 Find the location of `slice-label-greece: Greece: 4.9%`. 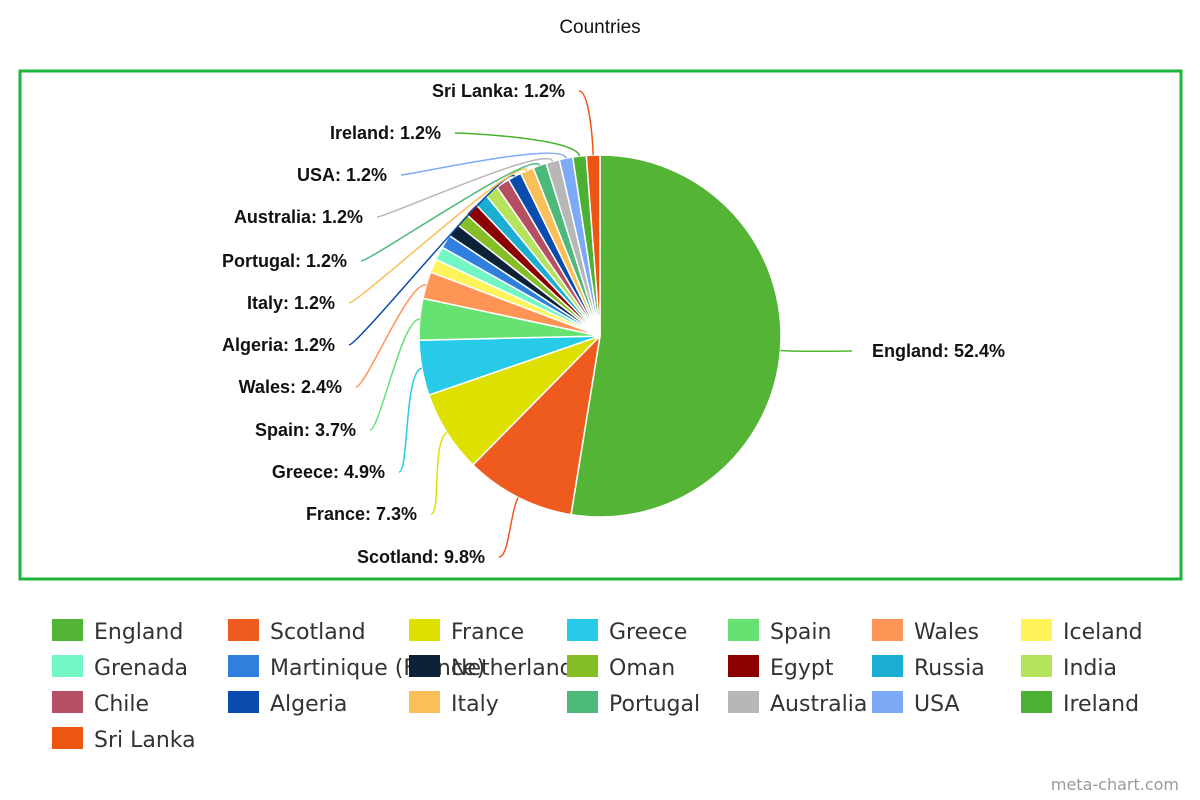

slice-label-greece: Greece: 4.9% is located at coordinates (328, 472).